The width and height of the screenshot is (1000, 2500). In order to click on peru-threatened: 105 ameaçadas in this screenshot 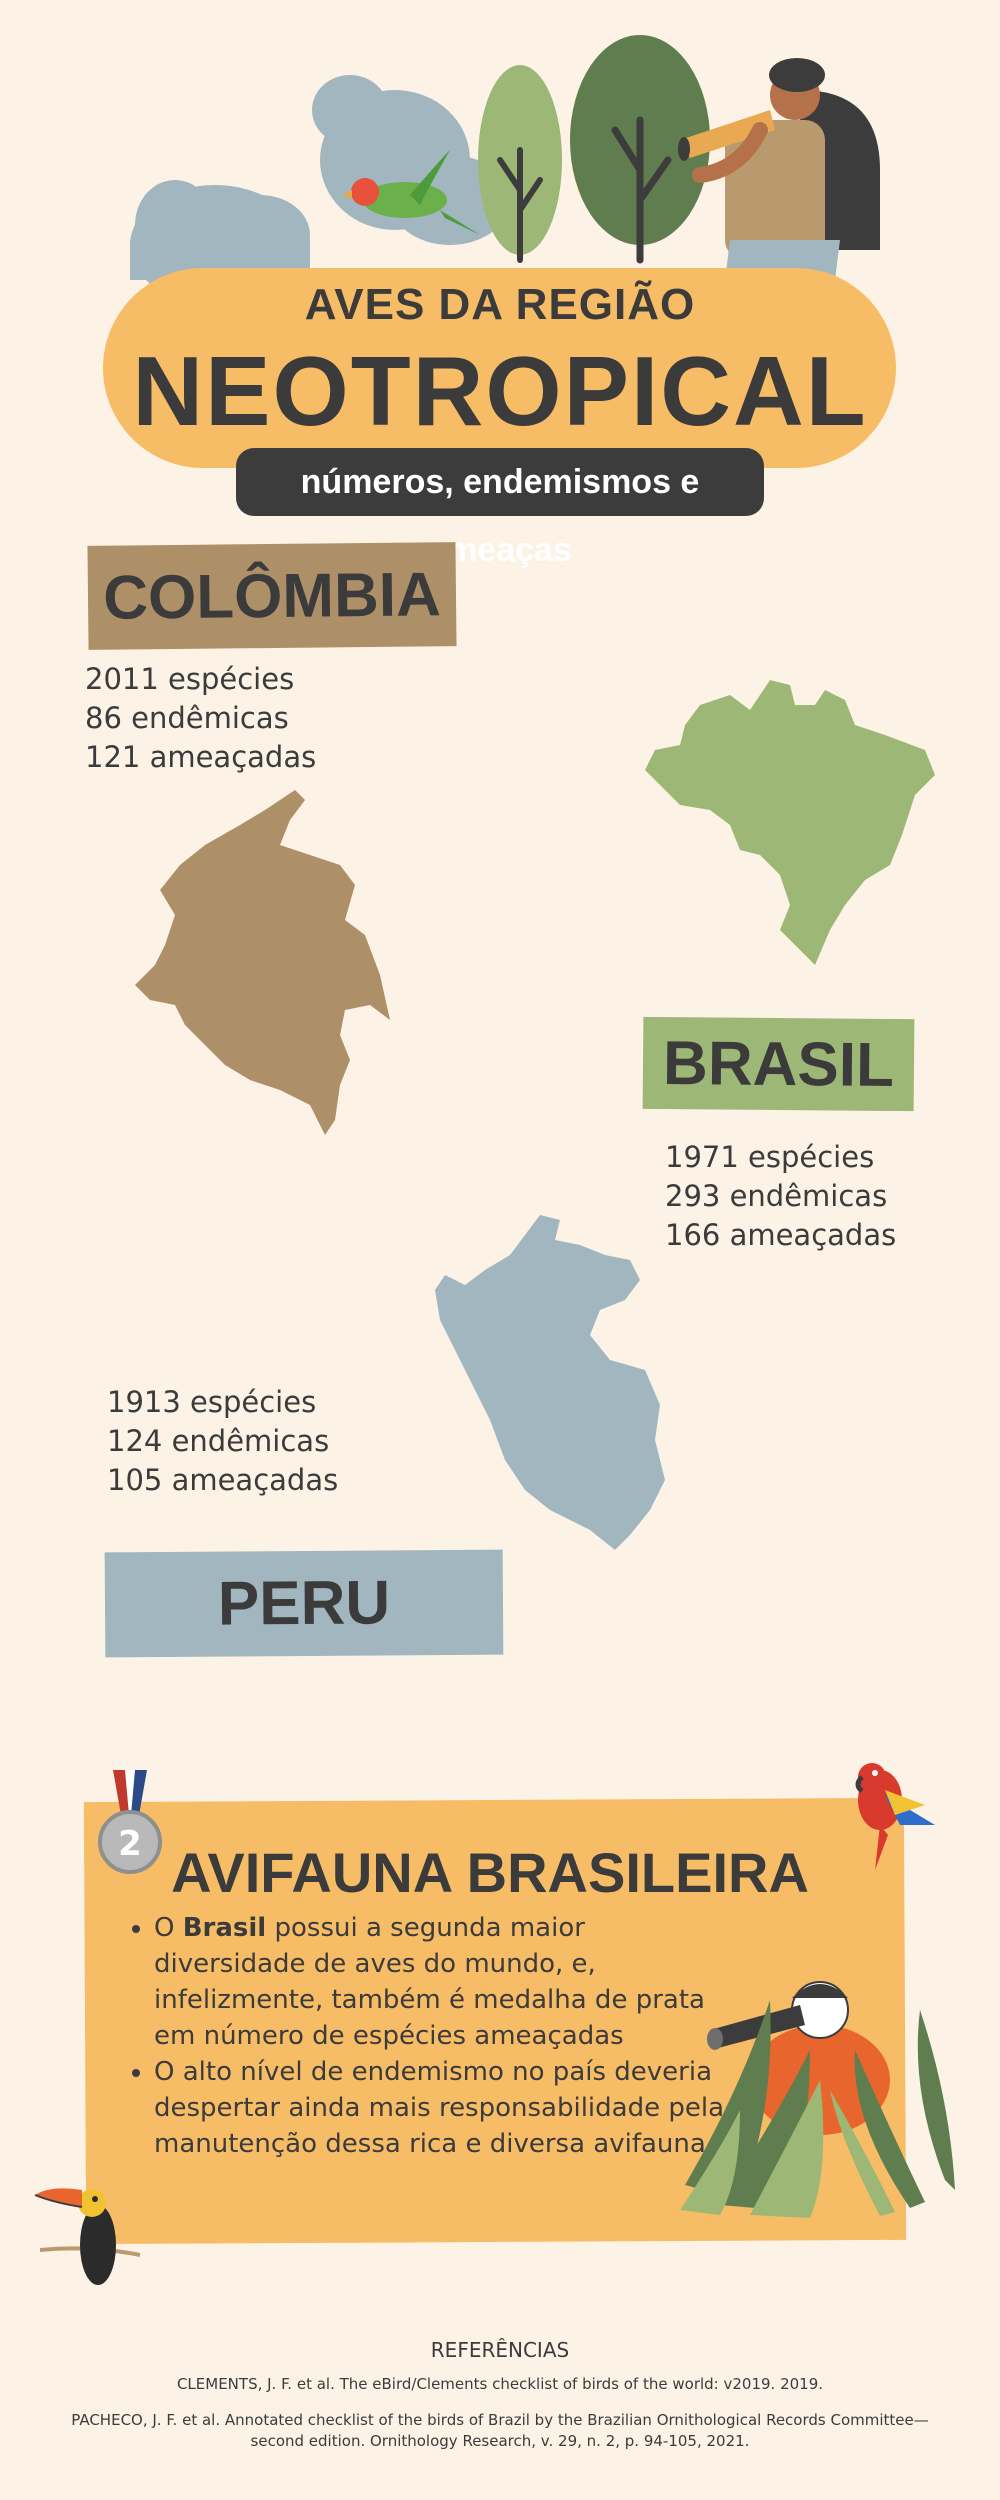, I will do `click(223, 1480)`.